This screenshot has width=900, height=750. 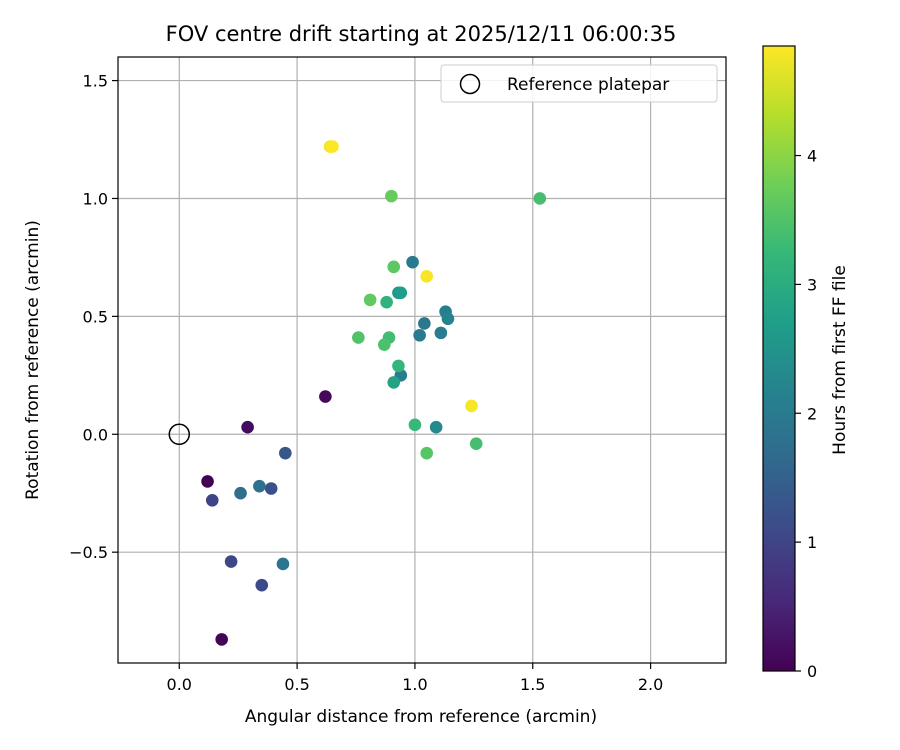 What do you see at coordinates (588, 85) in the screenshot?
I see `legend-label: Reference platepar` at bounding box center [588, 85].